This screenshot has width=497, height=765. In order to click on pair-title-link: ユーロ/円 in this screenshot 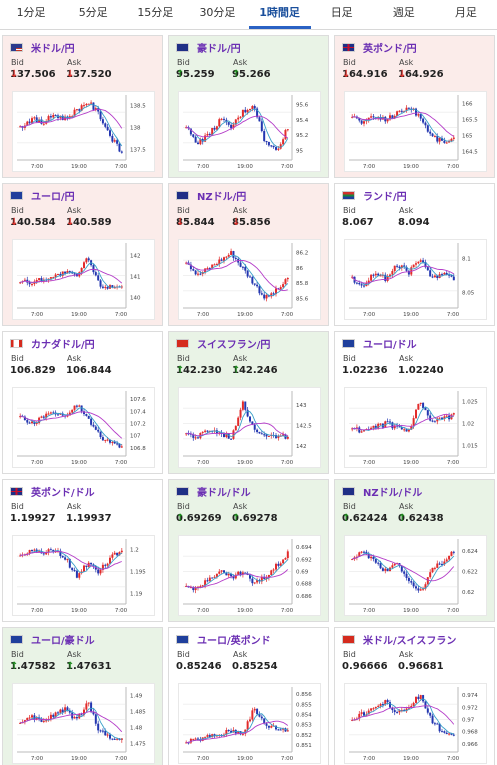, I will do `click(42, 196)`.